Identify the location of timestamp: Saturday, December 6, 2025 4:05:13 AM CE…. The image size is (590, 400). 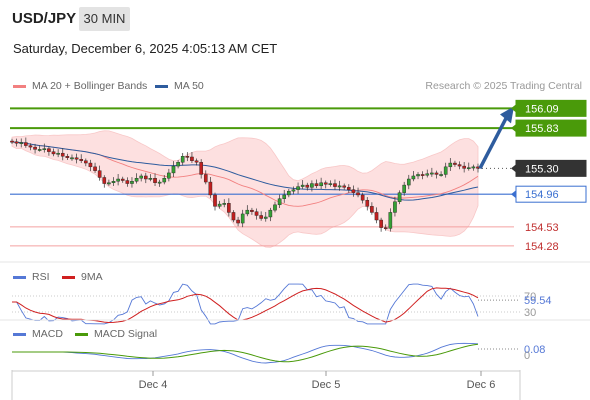
(145, 48).